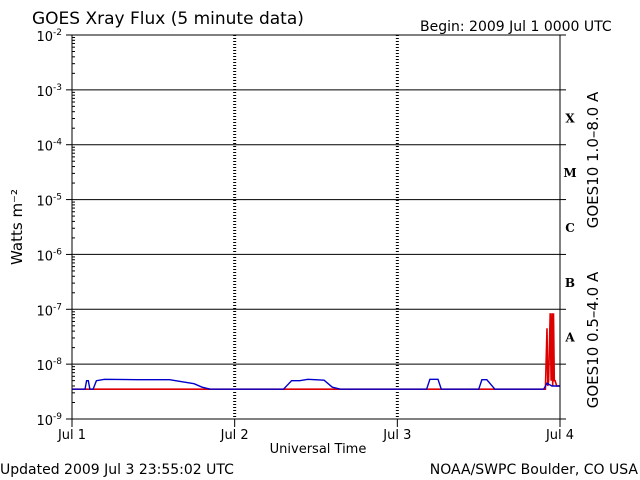 Image resolution: width=640 pixels, height=480 pixels. Describe the element at coordinates (71, 435) in the screenshot. I see `x-tick-label-jul-1: Jul 1` at that location.